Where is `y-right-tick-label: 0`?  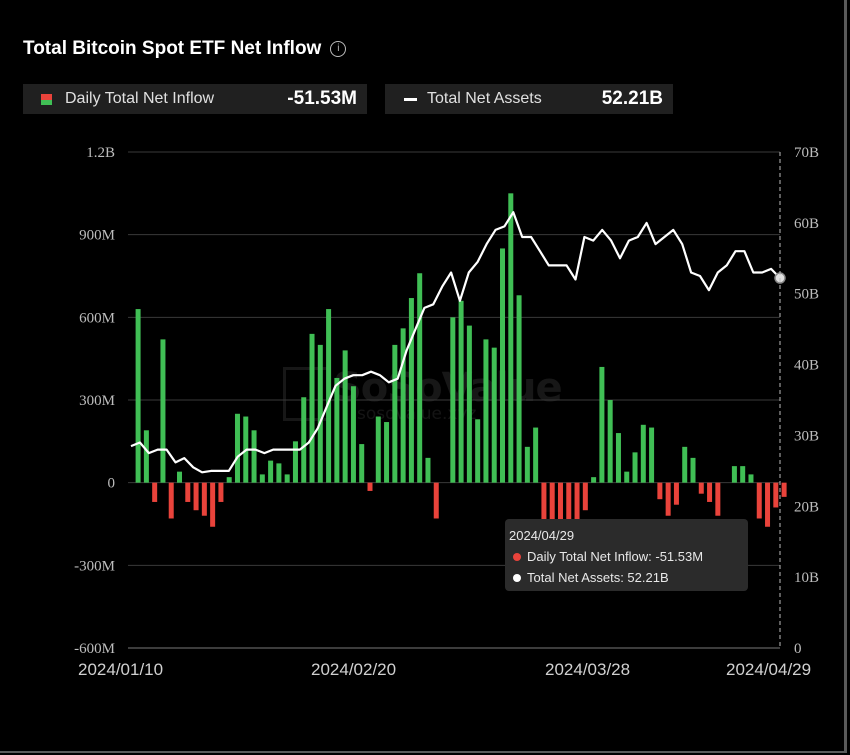
y-right-tick-label: 0 is located at coordinates (798, 649).